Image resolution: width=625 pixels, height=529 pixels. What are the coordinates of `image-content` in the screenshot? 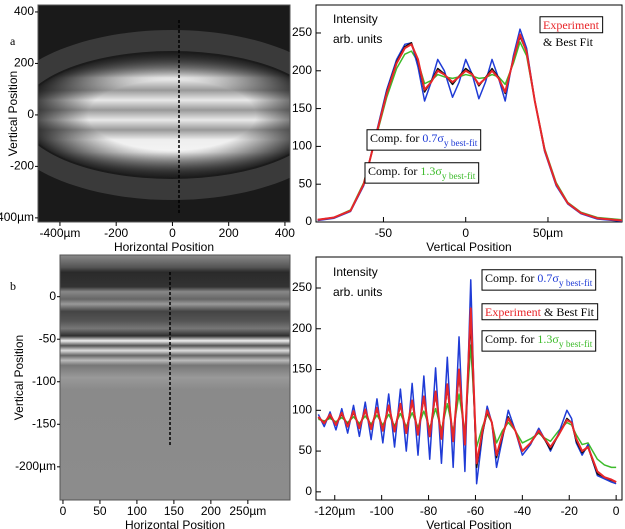 It's located at (164, 115).